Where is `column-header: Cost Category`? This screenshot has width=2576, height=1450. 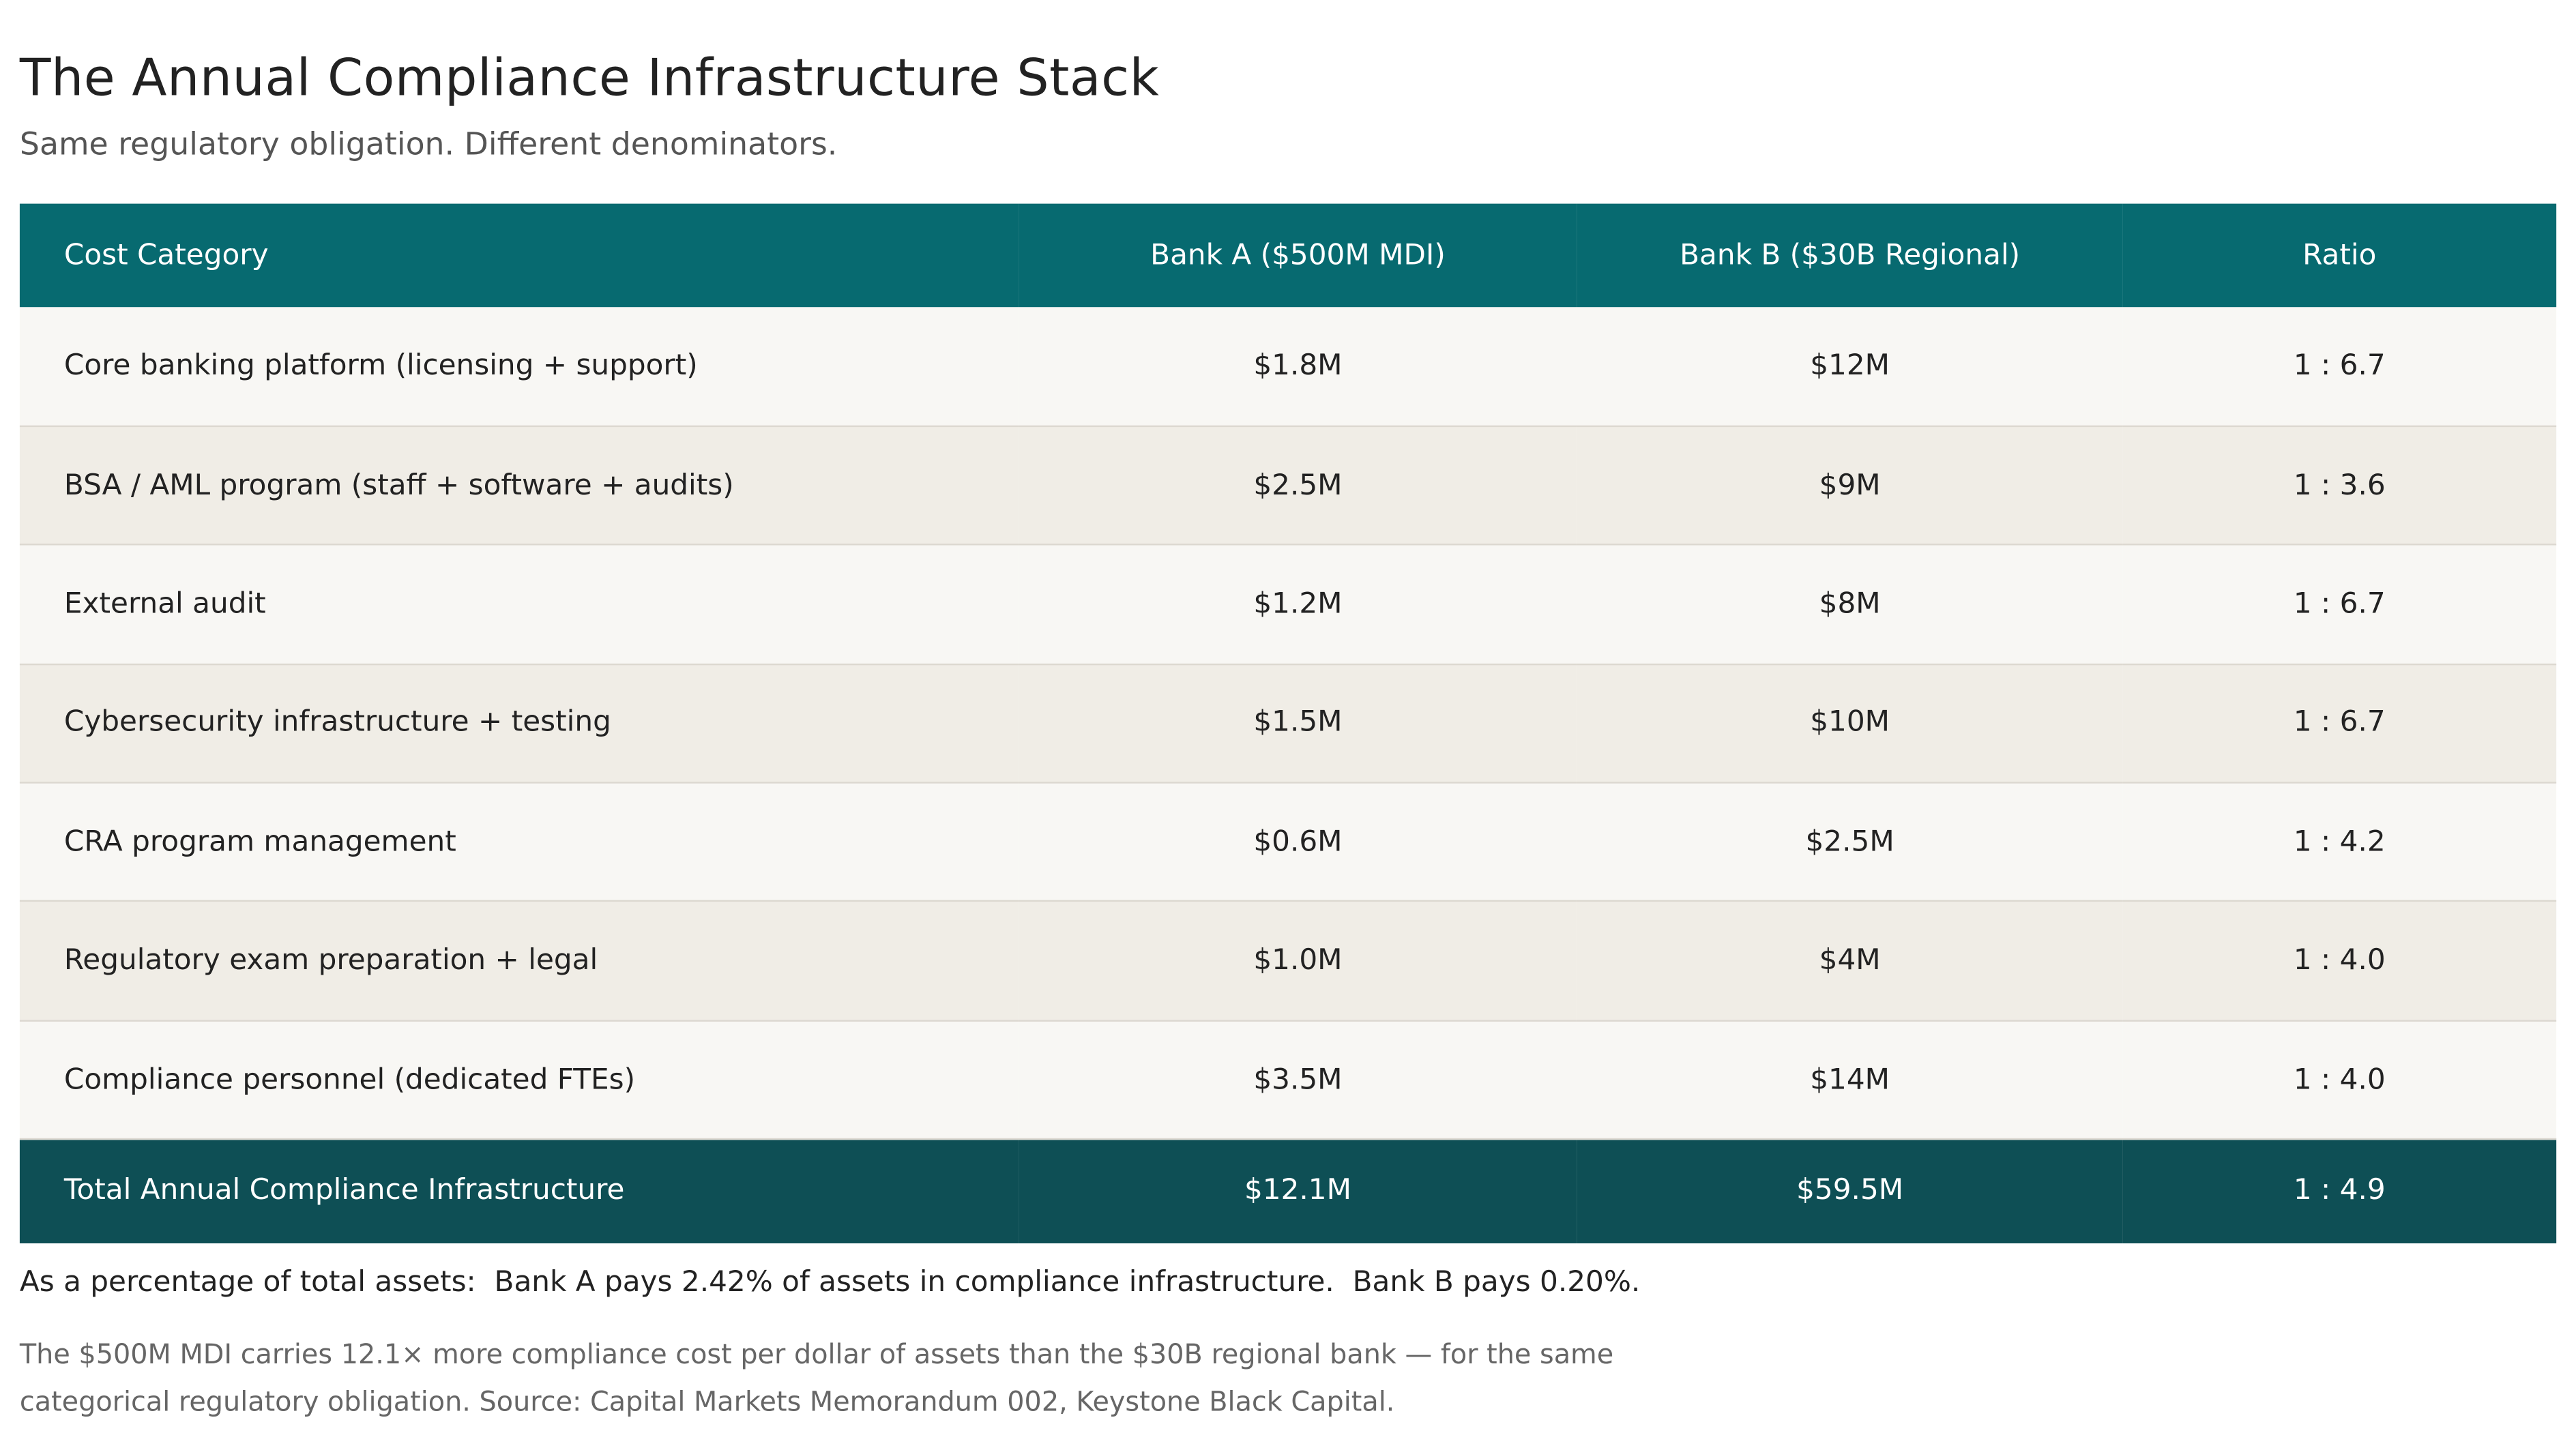
column-header: Cost Category is located at coordinates (166, 255).